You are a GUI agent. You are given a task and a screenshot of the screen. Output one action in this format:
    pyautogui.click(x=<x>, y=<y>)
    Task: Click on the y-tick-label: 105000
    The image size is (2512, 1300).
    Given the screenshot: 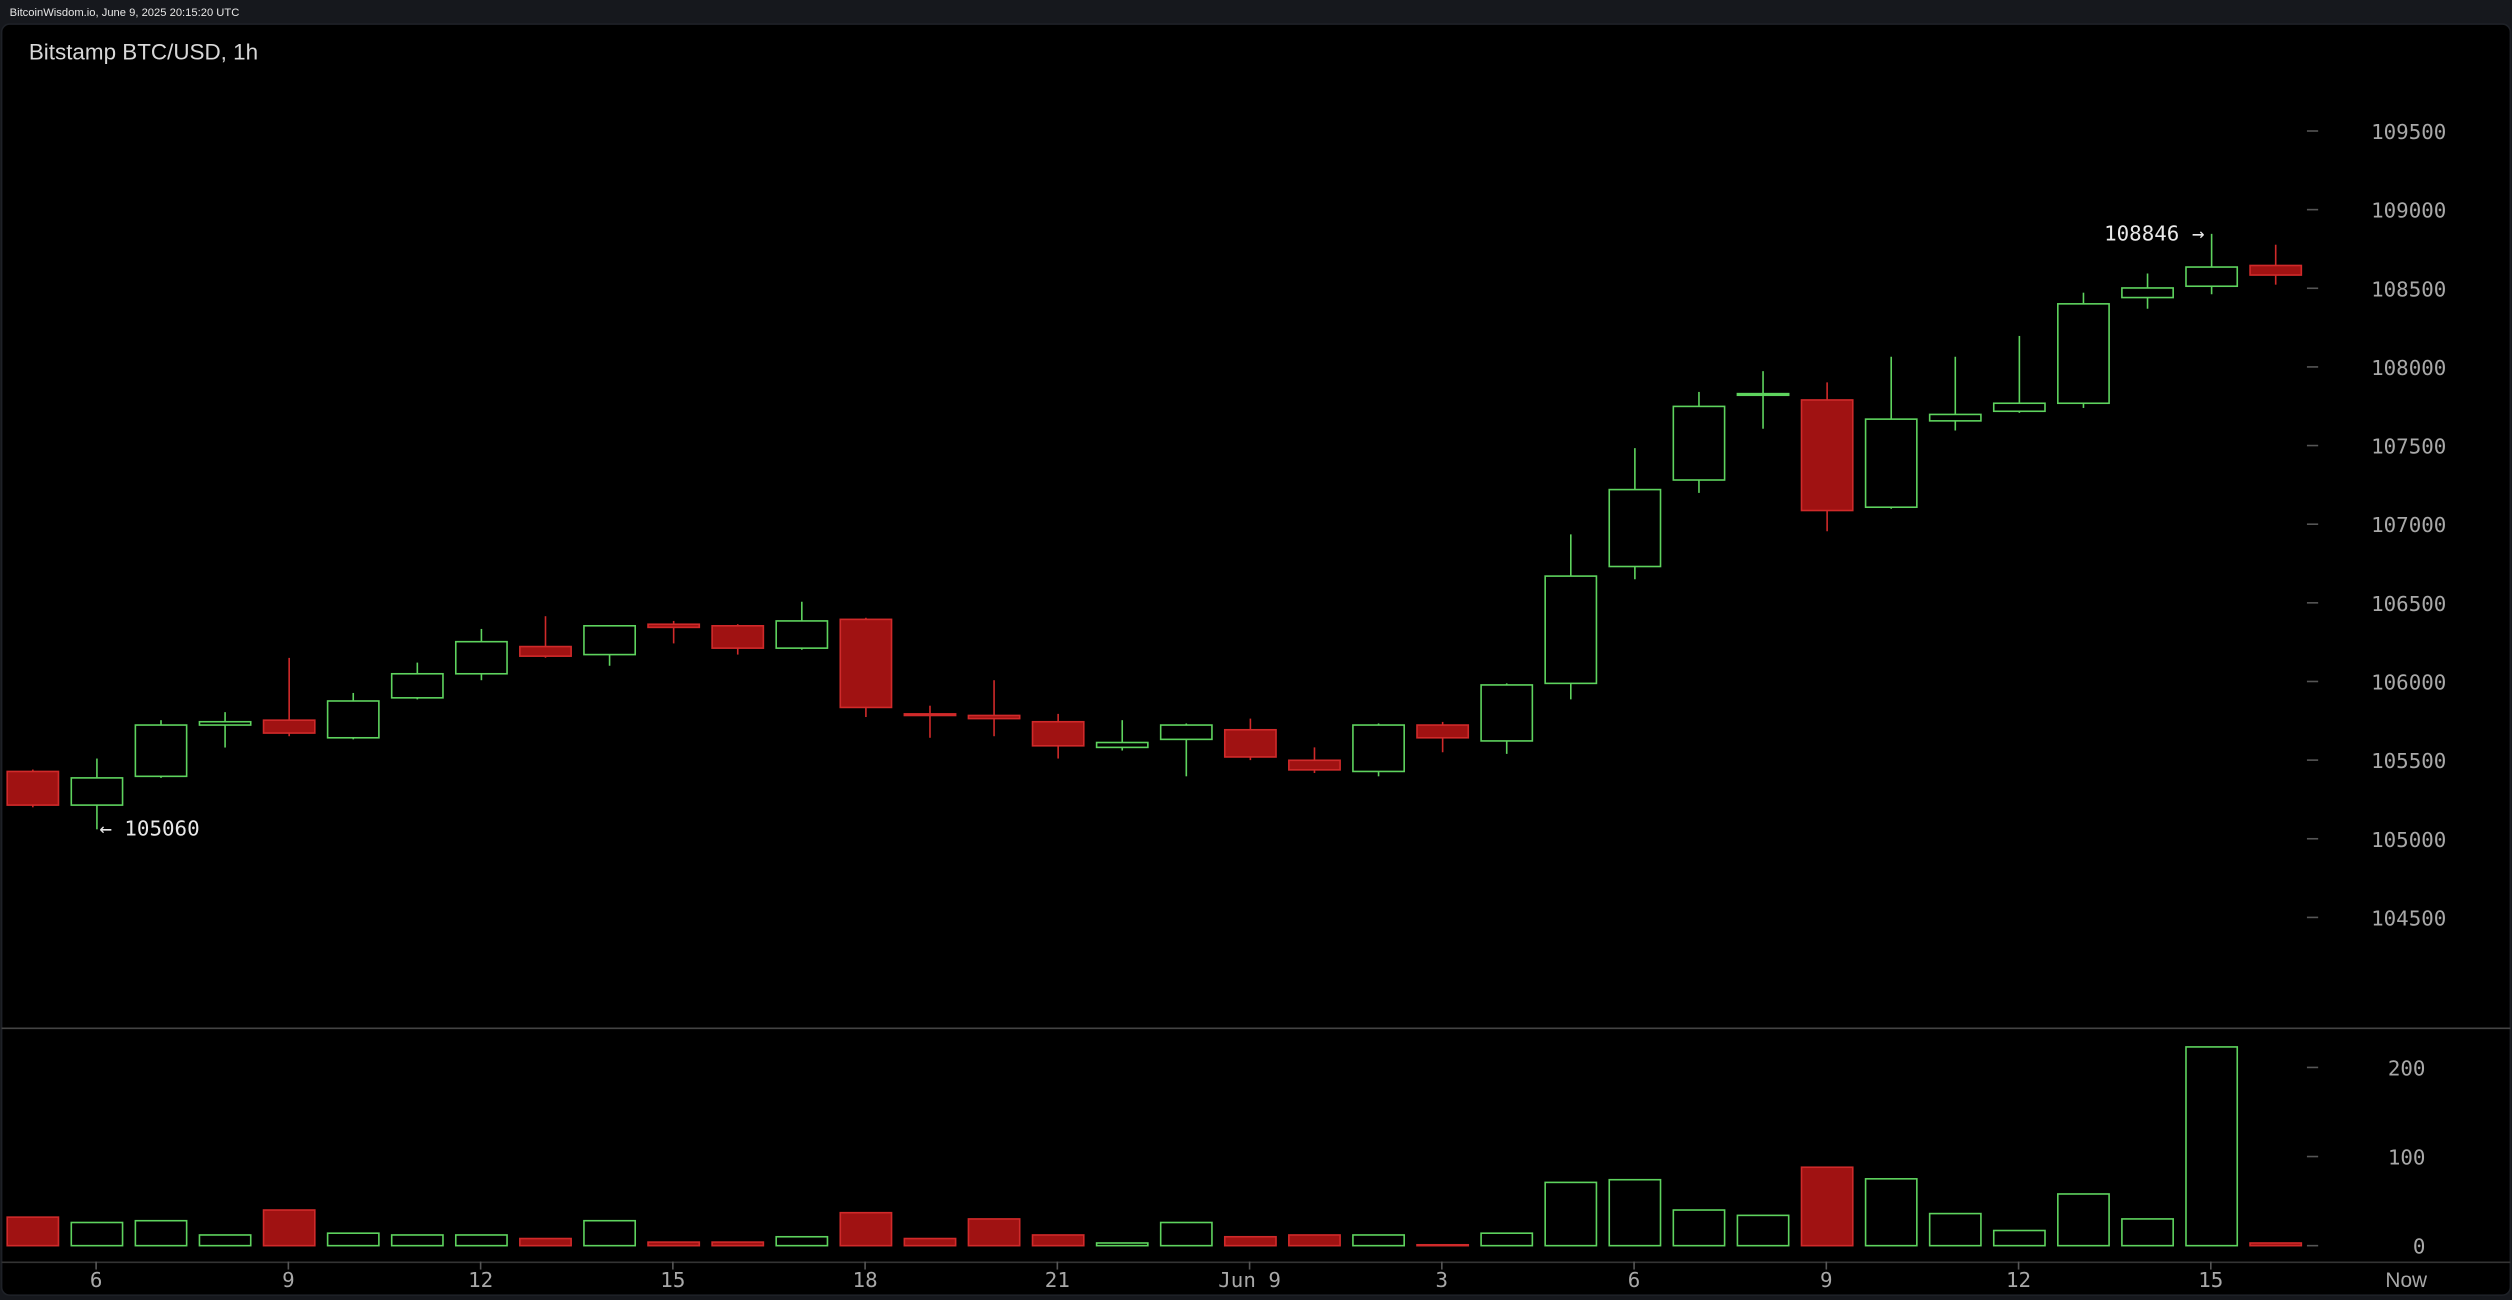 What is the action you would take?
    pyautogui.click(x=2408, y=840)
    